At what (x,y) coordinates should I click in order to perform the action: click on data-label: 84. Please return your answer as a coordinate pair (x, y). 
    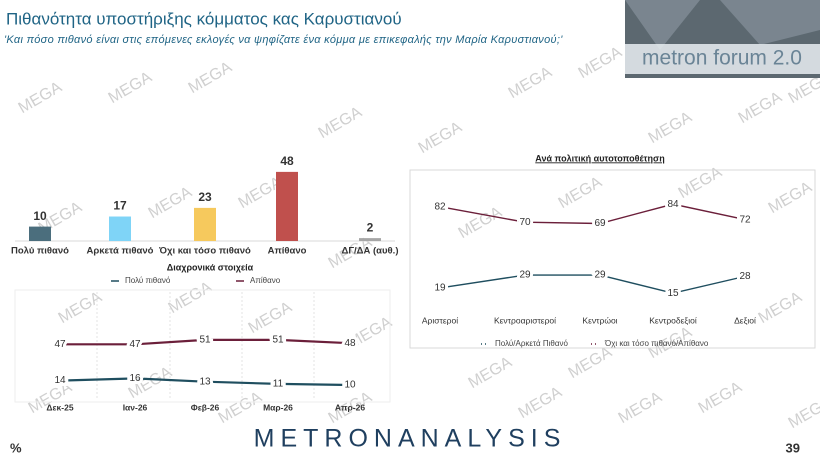
    Looking at the image, I should click on (673, 204).